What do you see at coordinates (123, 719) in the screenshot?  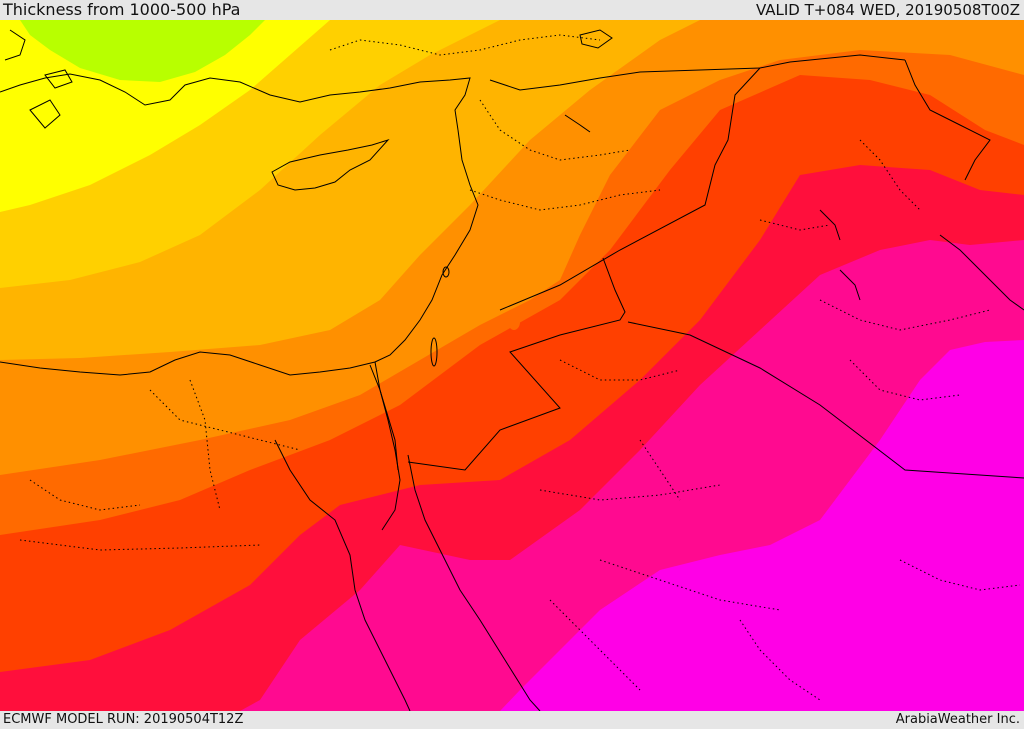 I see `model-run-label: ECMWF MODEL RUN: 20190504T12Z` at bounding box center [123, 719].